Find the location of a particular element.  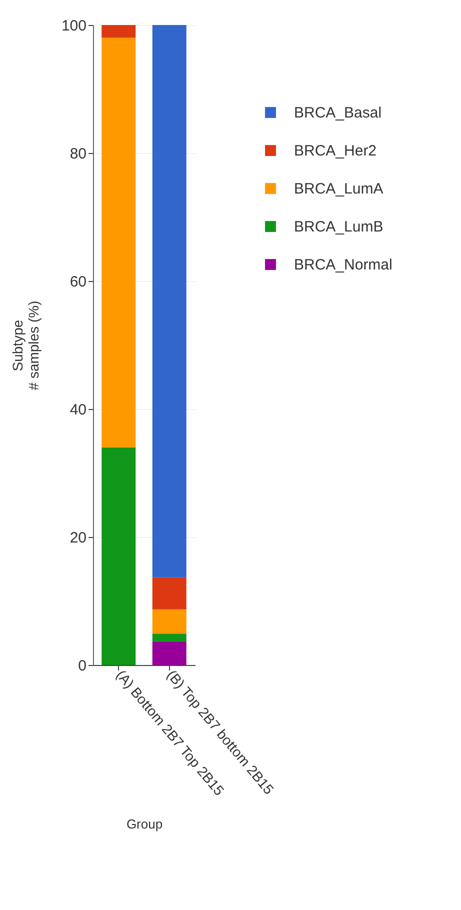

legend-label: BRCA_LumA is located at coordinates (339, 189).